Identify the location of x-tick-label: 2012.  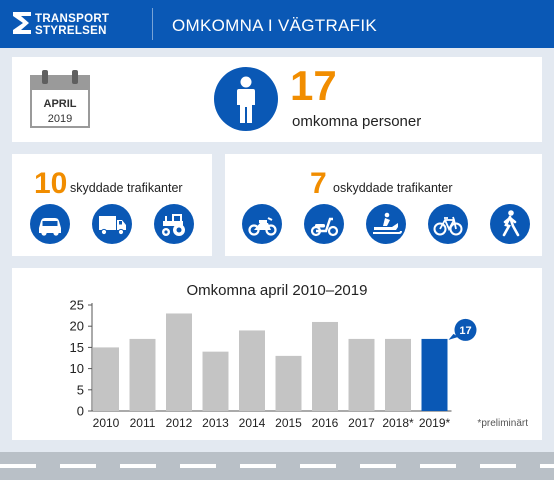
(179, 423).